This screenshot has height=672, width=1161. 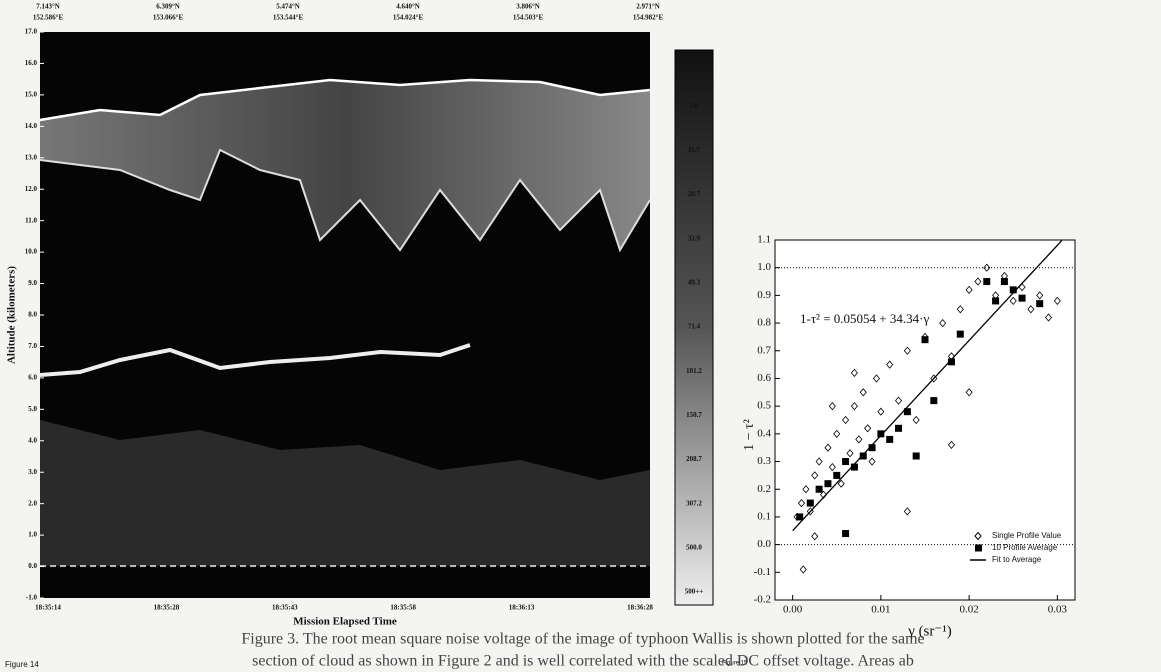 What do you see at coordinates (255, 360) in the screenshot?
I see `aerosol-layer` at bounding box center [255, 360].